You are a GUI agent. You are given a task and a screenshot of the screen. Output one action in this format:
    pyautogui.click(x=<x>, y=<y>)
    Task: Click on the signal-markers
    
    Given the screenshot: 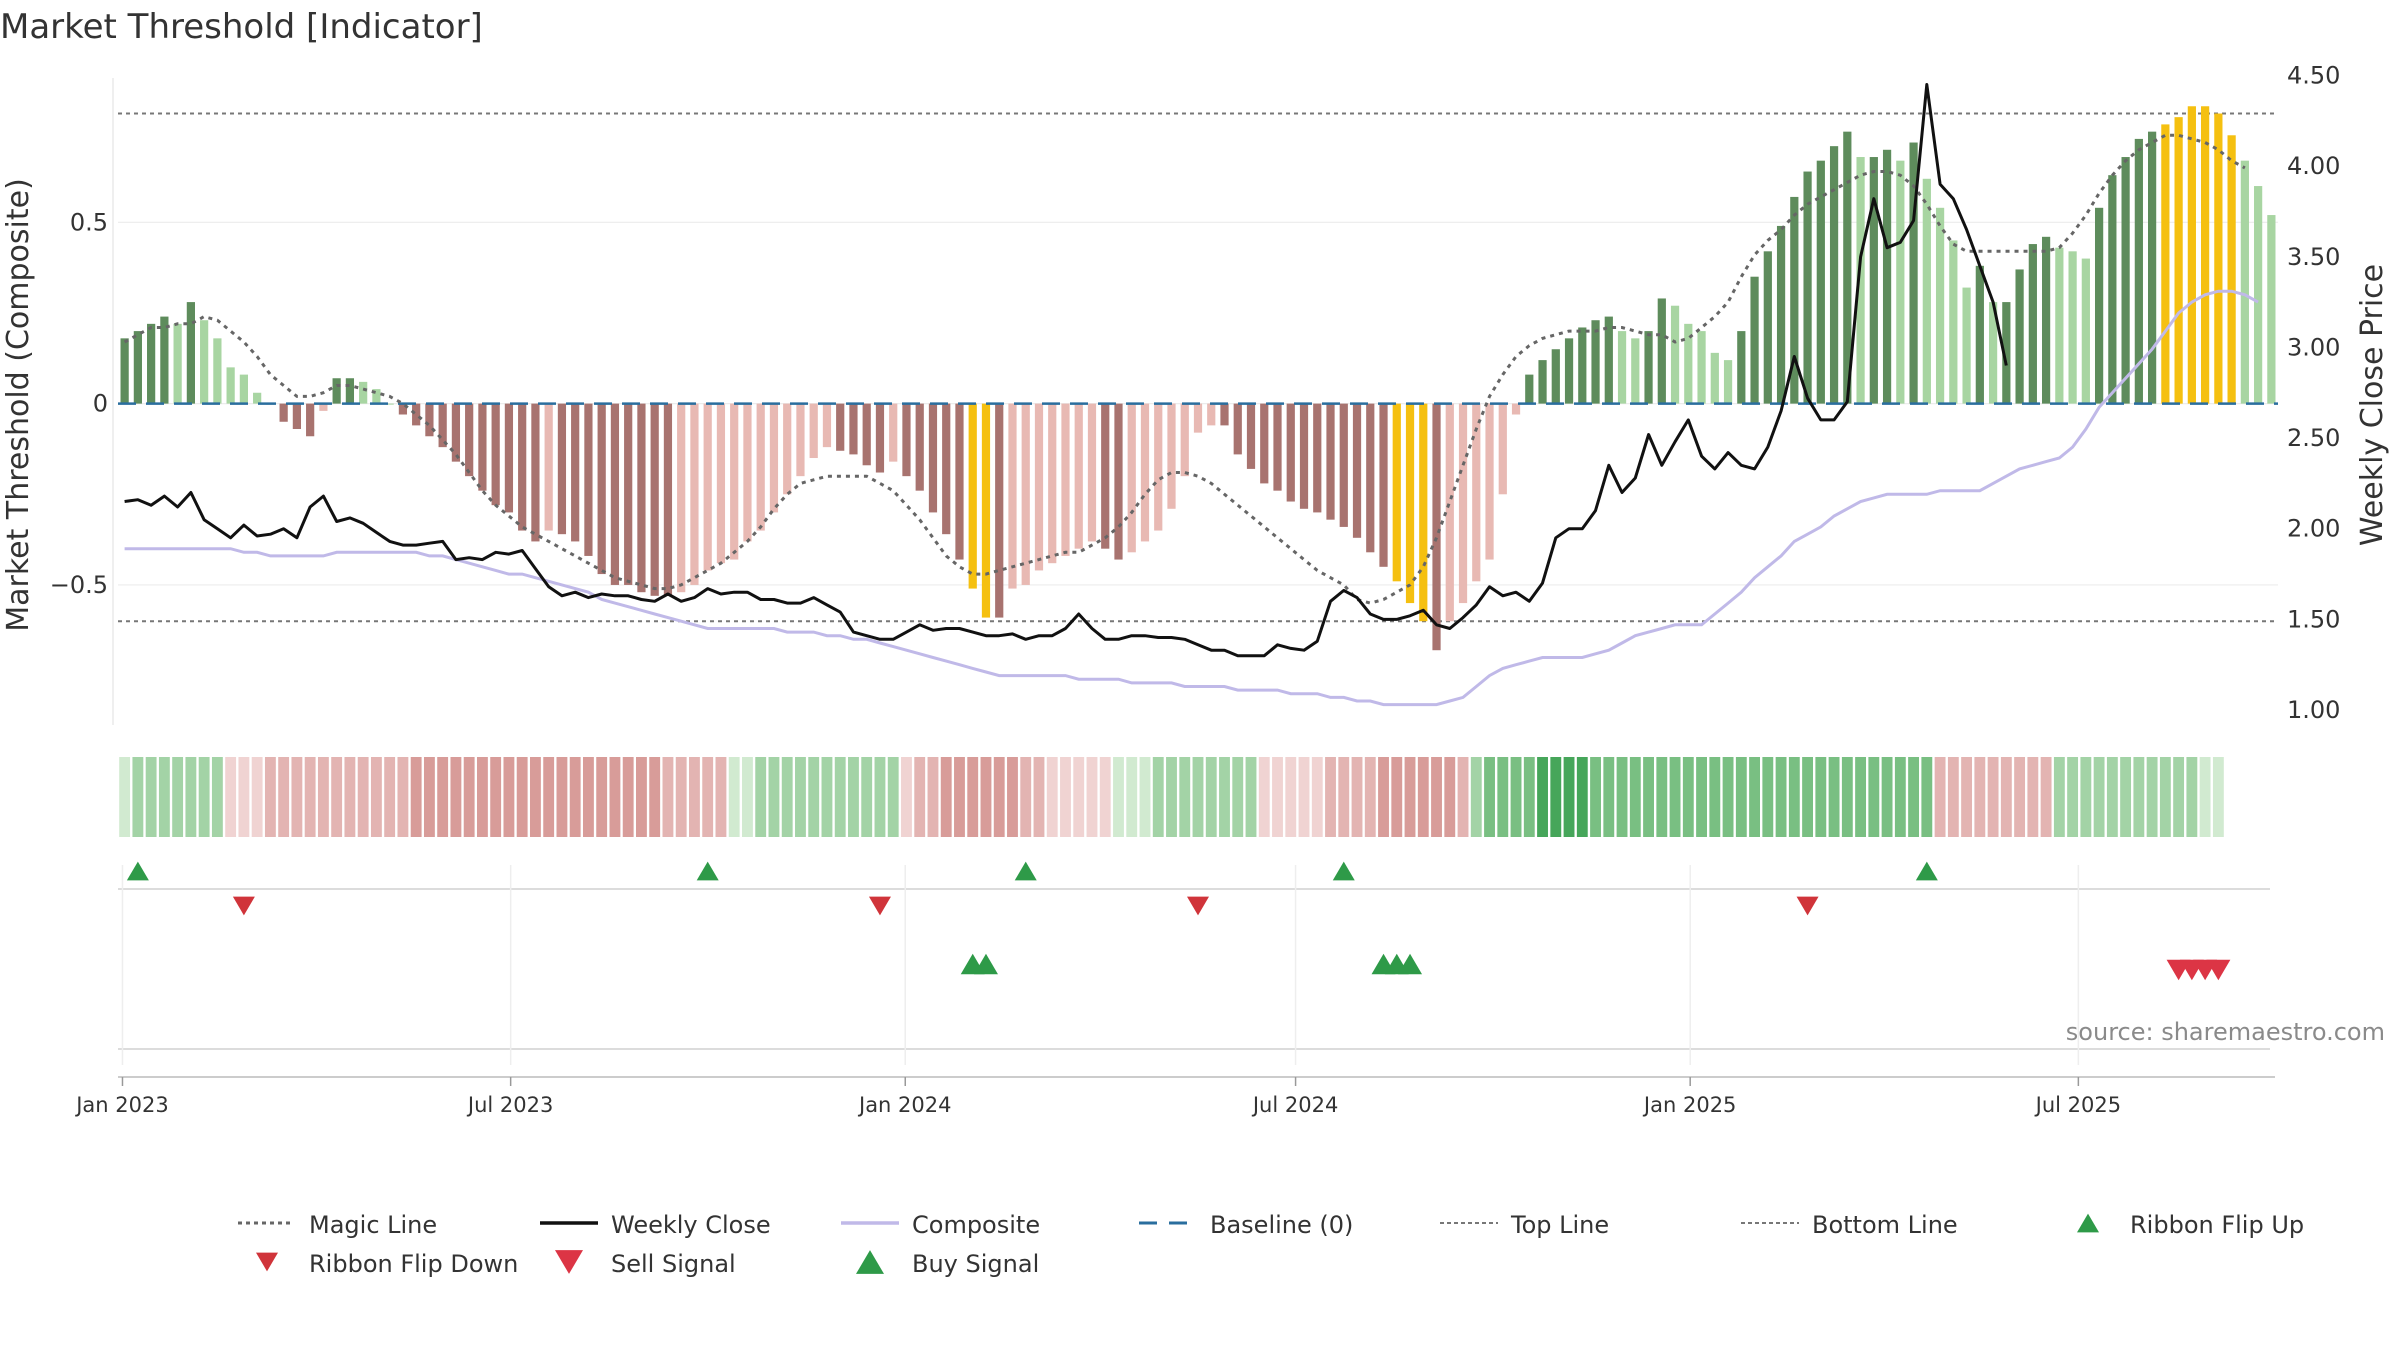 What is the action you would take?
    pyautogui.click(x=1194, y=955)
    